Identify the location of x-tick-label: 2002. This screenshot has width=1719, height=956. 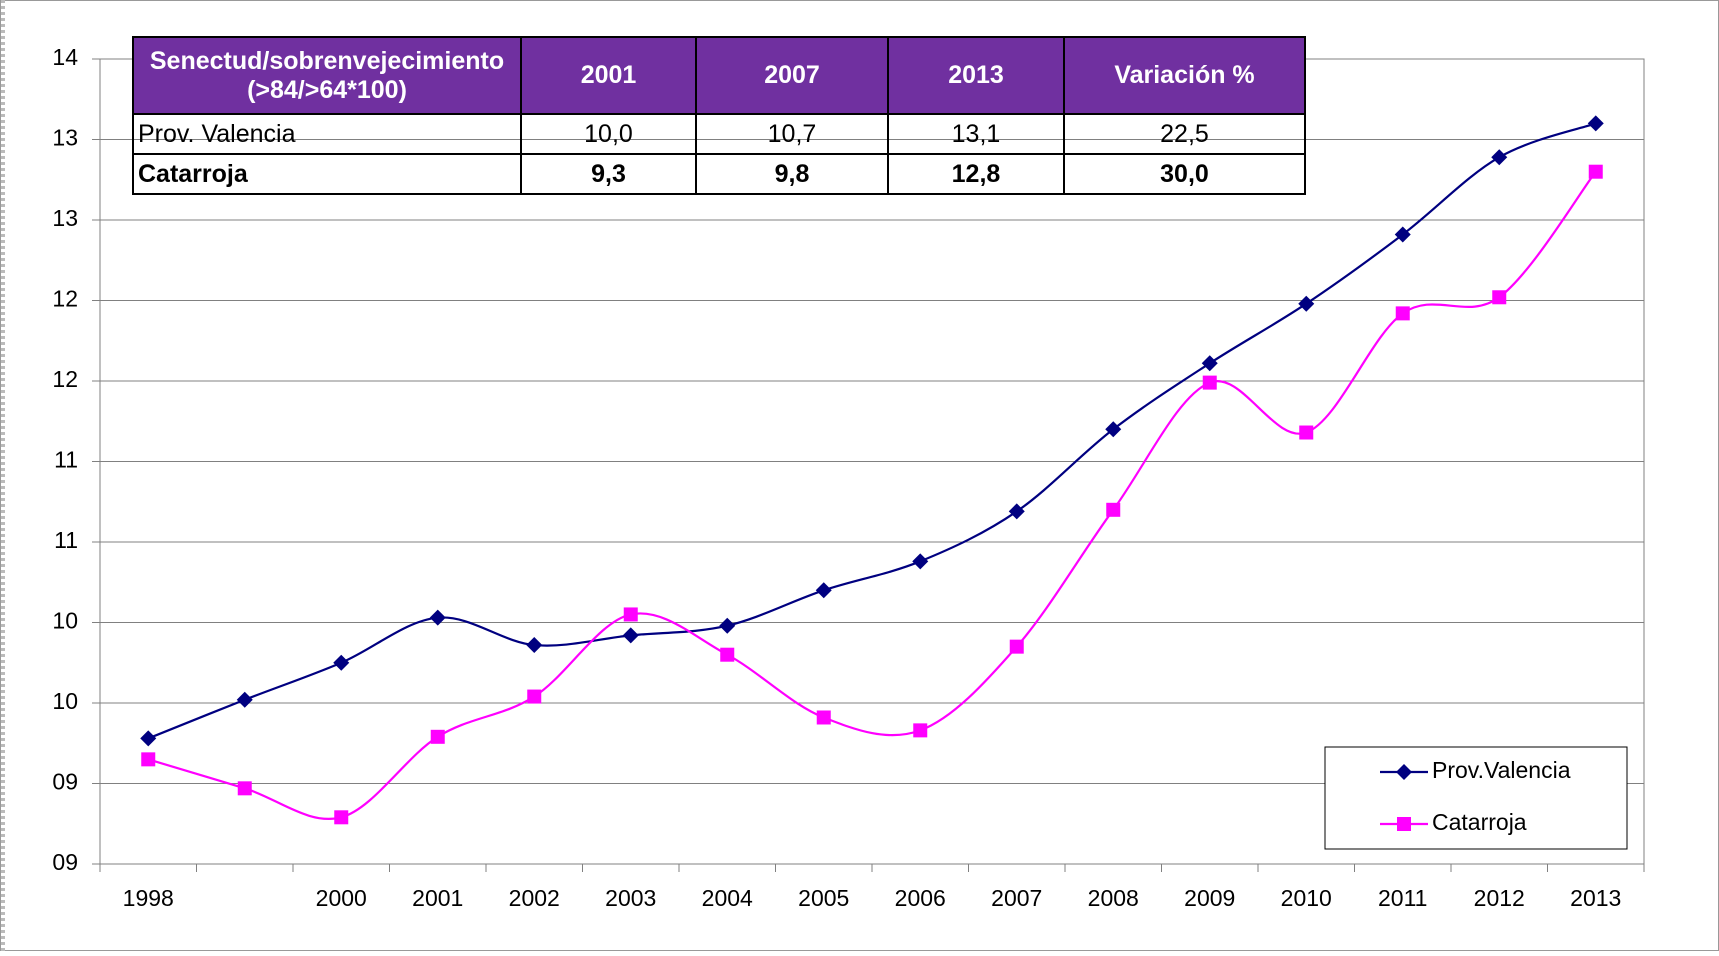
(534, 898).